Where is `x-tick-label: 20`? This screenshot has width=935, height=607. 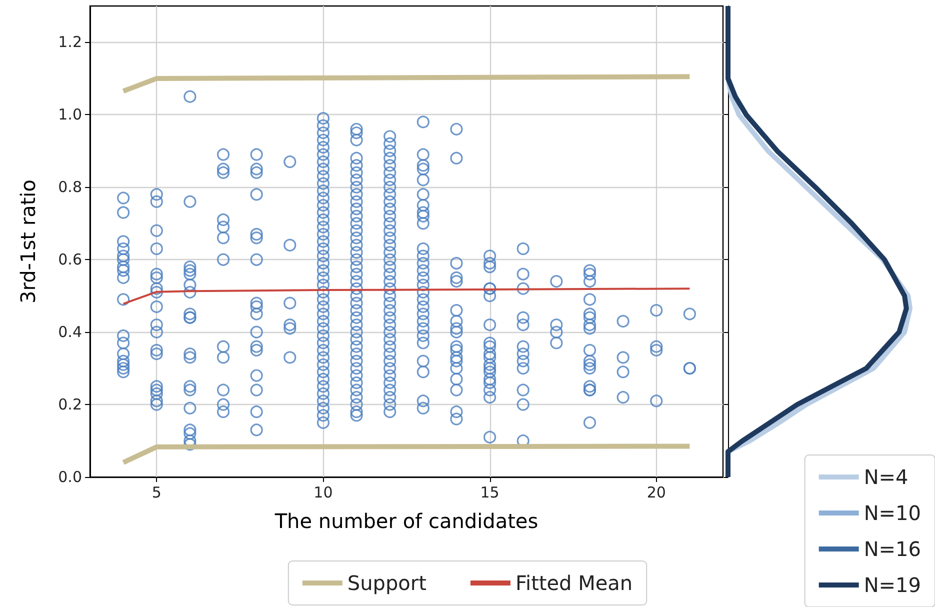 x-tick-label: 20 is located at coordinates (656, 493).